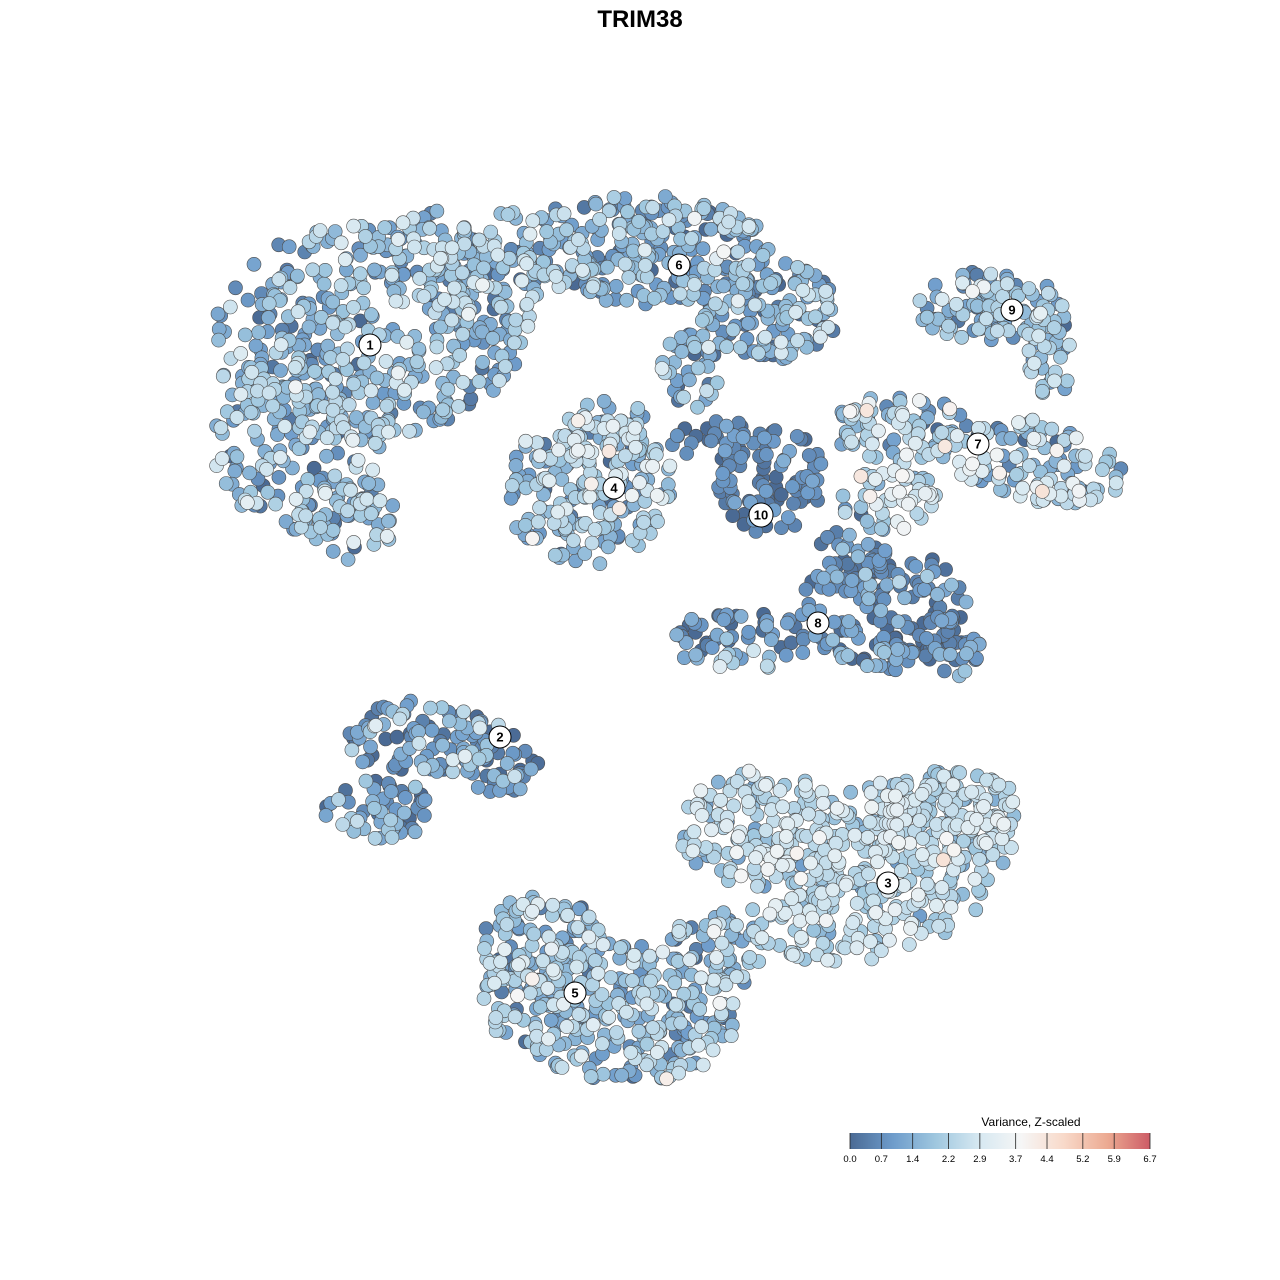  Describe the element at coordinates (1012, 310) in the screenshot. I see `cluster-label-9: 9` at that location.